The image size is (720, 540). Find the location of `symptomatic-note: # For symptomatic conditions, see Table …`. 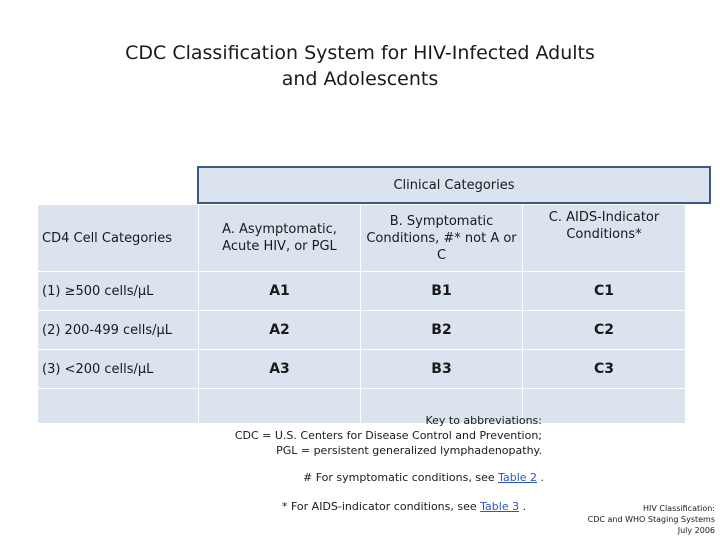

symptomatic-note: # For symptomatic conditions, see Table … is located at coordinates (423, 477).